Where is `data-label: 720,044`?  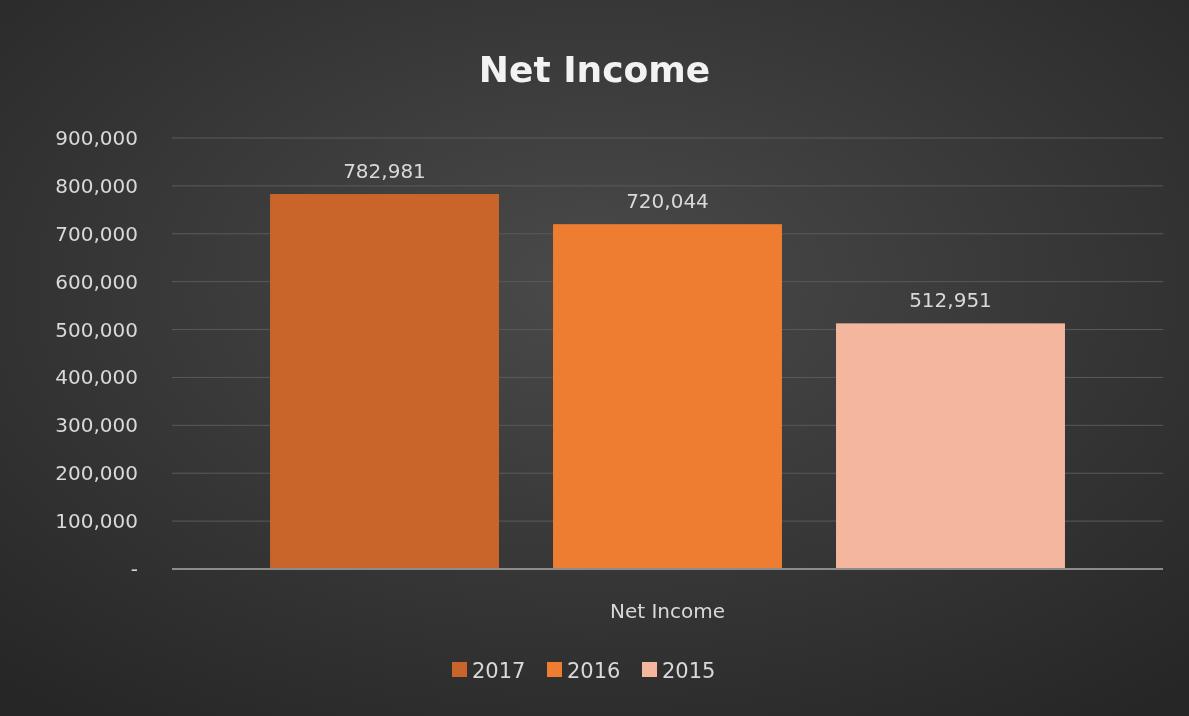
data-label: 720,044 is located at coordinates (667, 201).